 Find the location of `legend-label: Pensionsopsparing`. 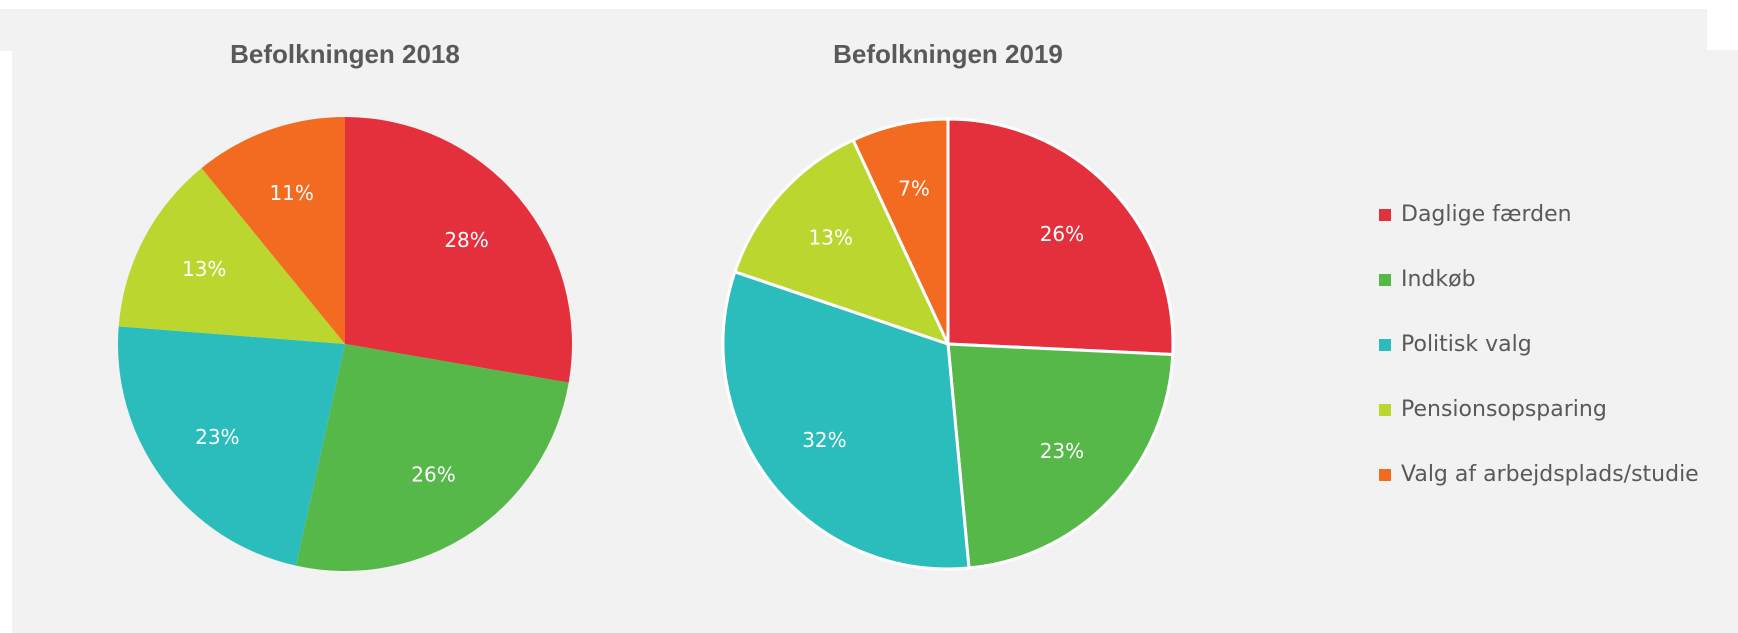

legend-label: Pensionsopsparing is located at coordinates (1504, 409).